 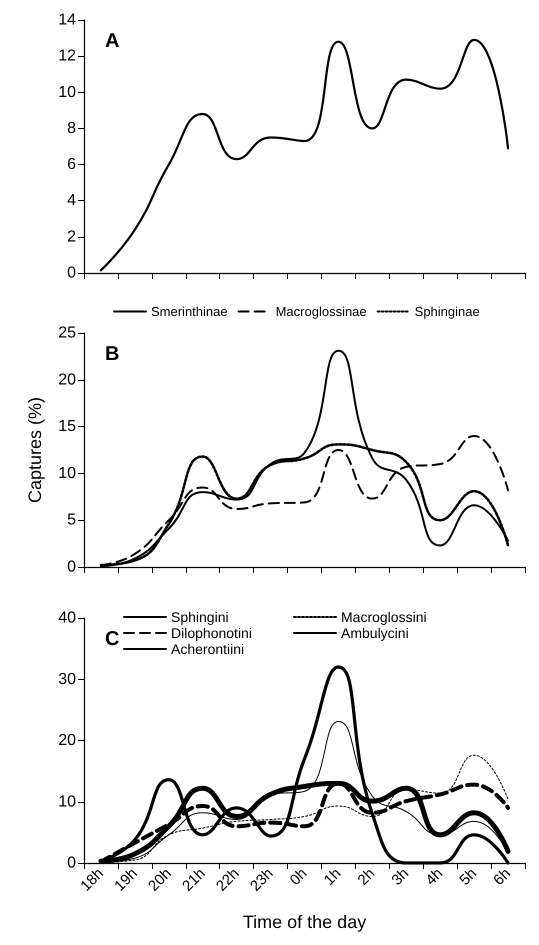 What do you see at coordinates (384, 617) in the screenshot?
I see `legend-label: Macroglossini` at bounding box center [384, 617].